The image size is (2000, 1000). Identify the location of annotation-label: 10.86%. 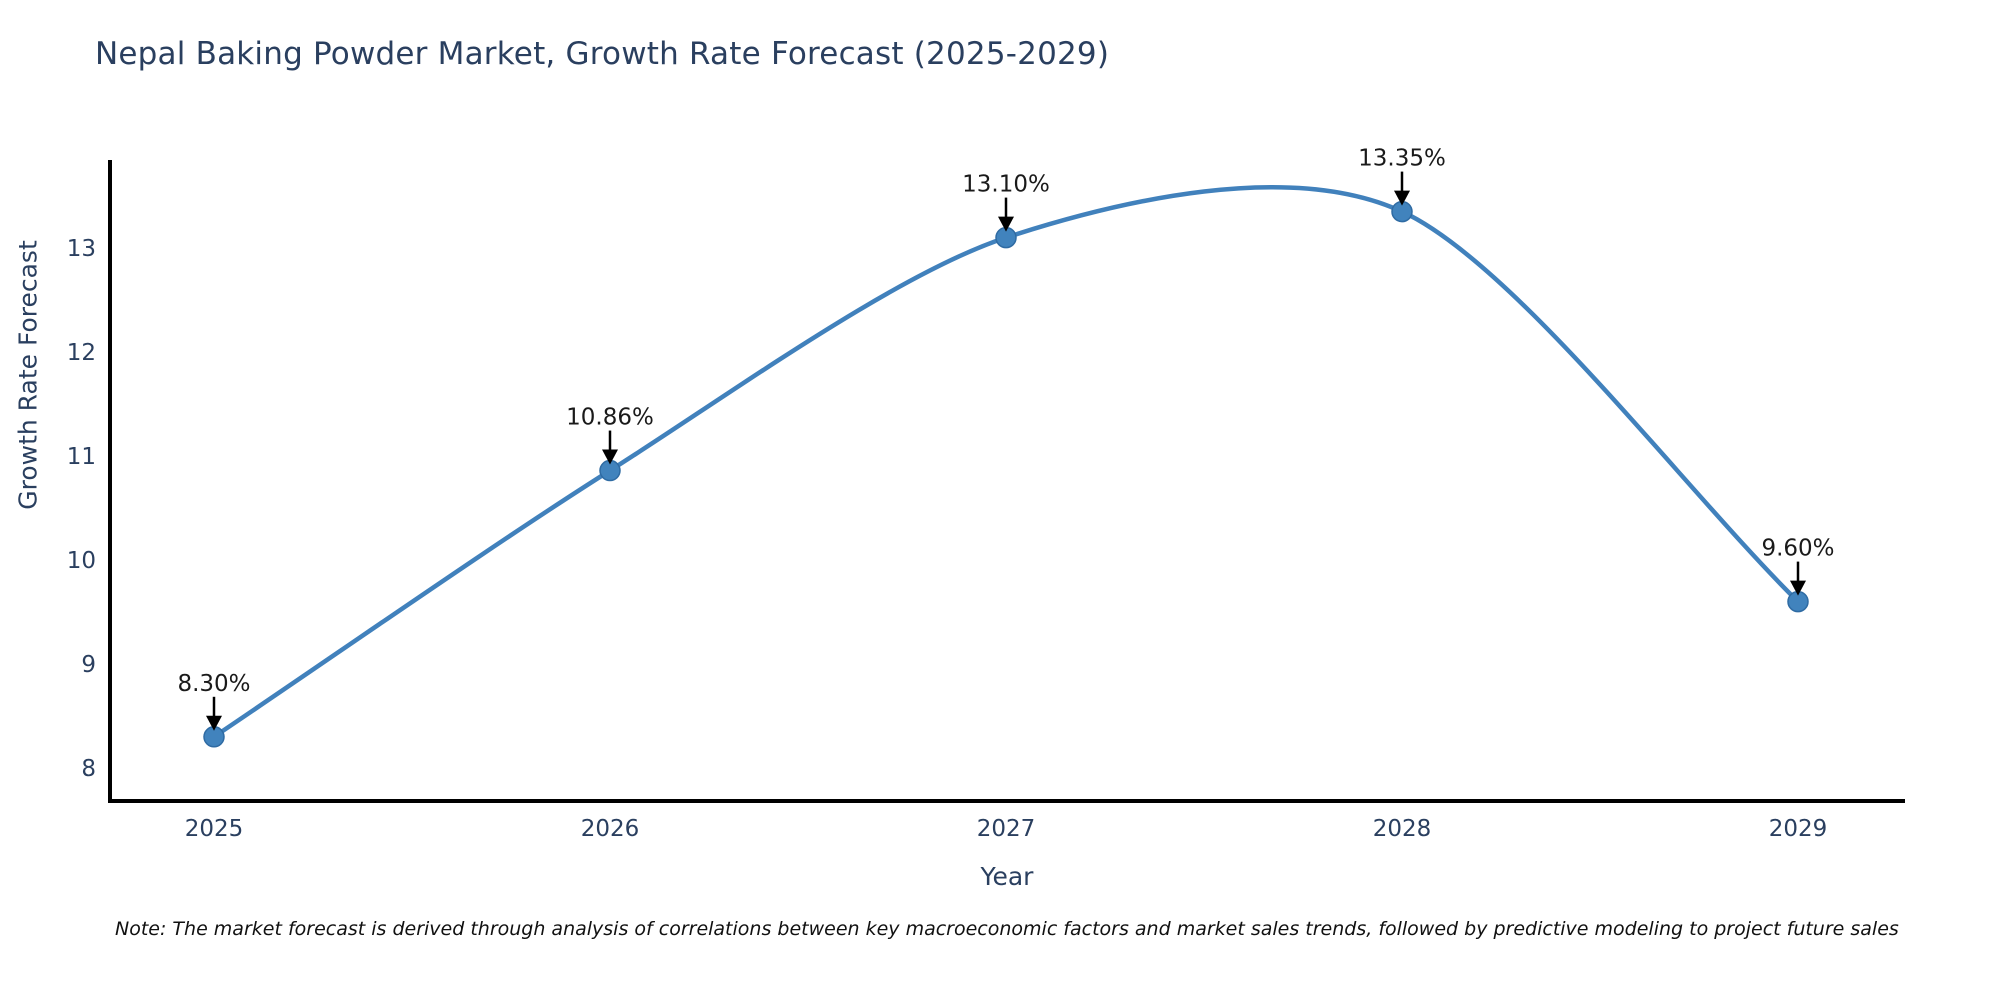
(610, 418).